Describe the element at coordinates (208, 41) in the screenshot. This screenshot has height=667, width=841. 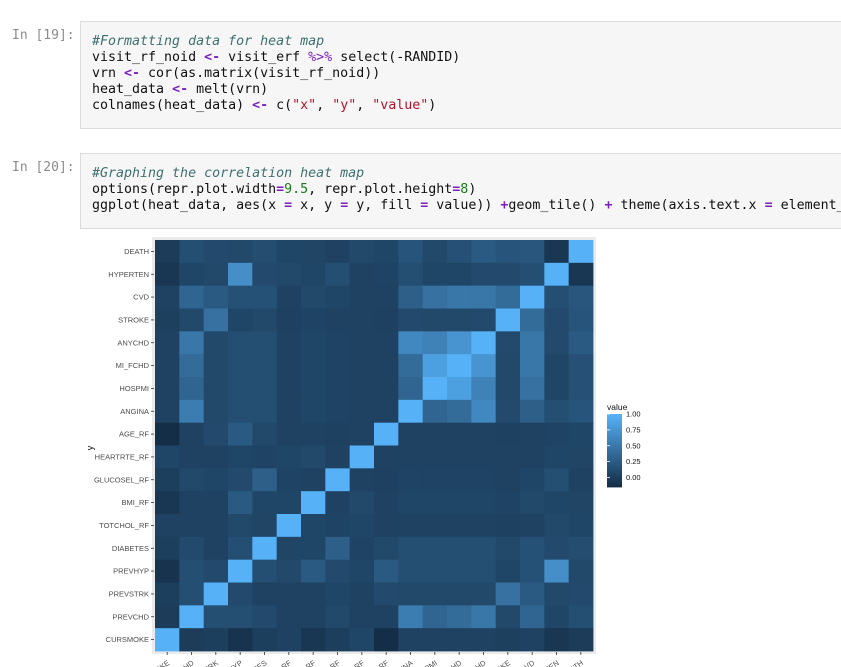
I see `code-token: #Formatting data for heat map` at that location.